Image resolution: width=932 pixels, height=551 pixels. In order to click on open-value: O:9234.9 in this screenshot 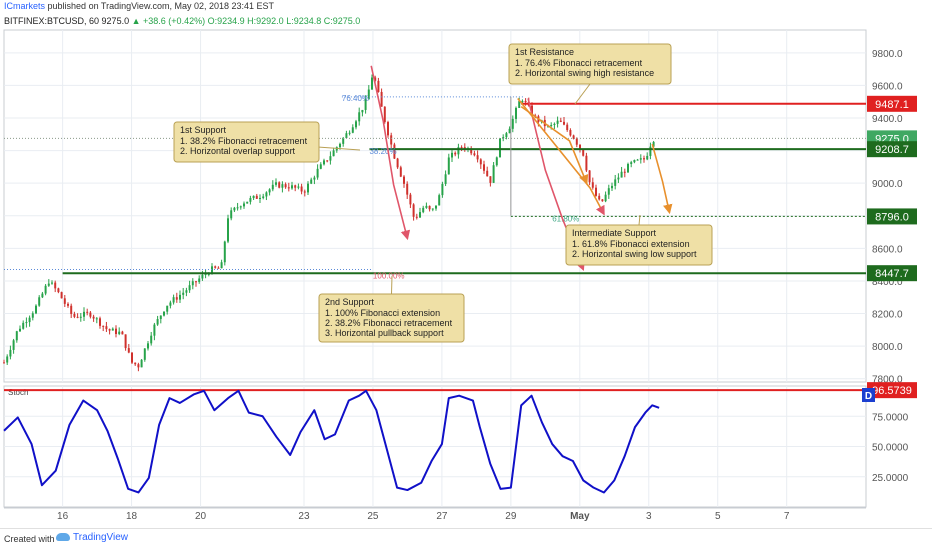, I will do `click(226, 21)`.